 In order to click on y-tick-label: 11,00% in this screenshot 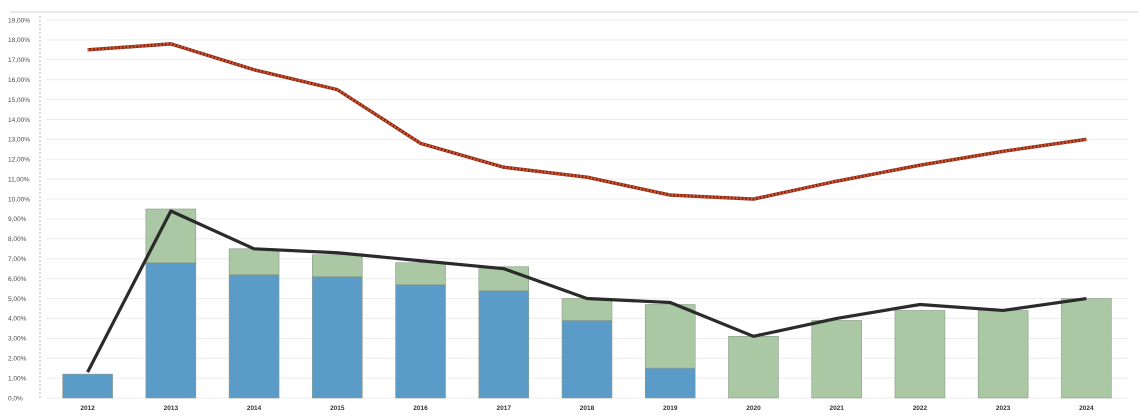, I will do `click(19, 179)`.